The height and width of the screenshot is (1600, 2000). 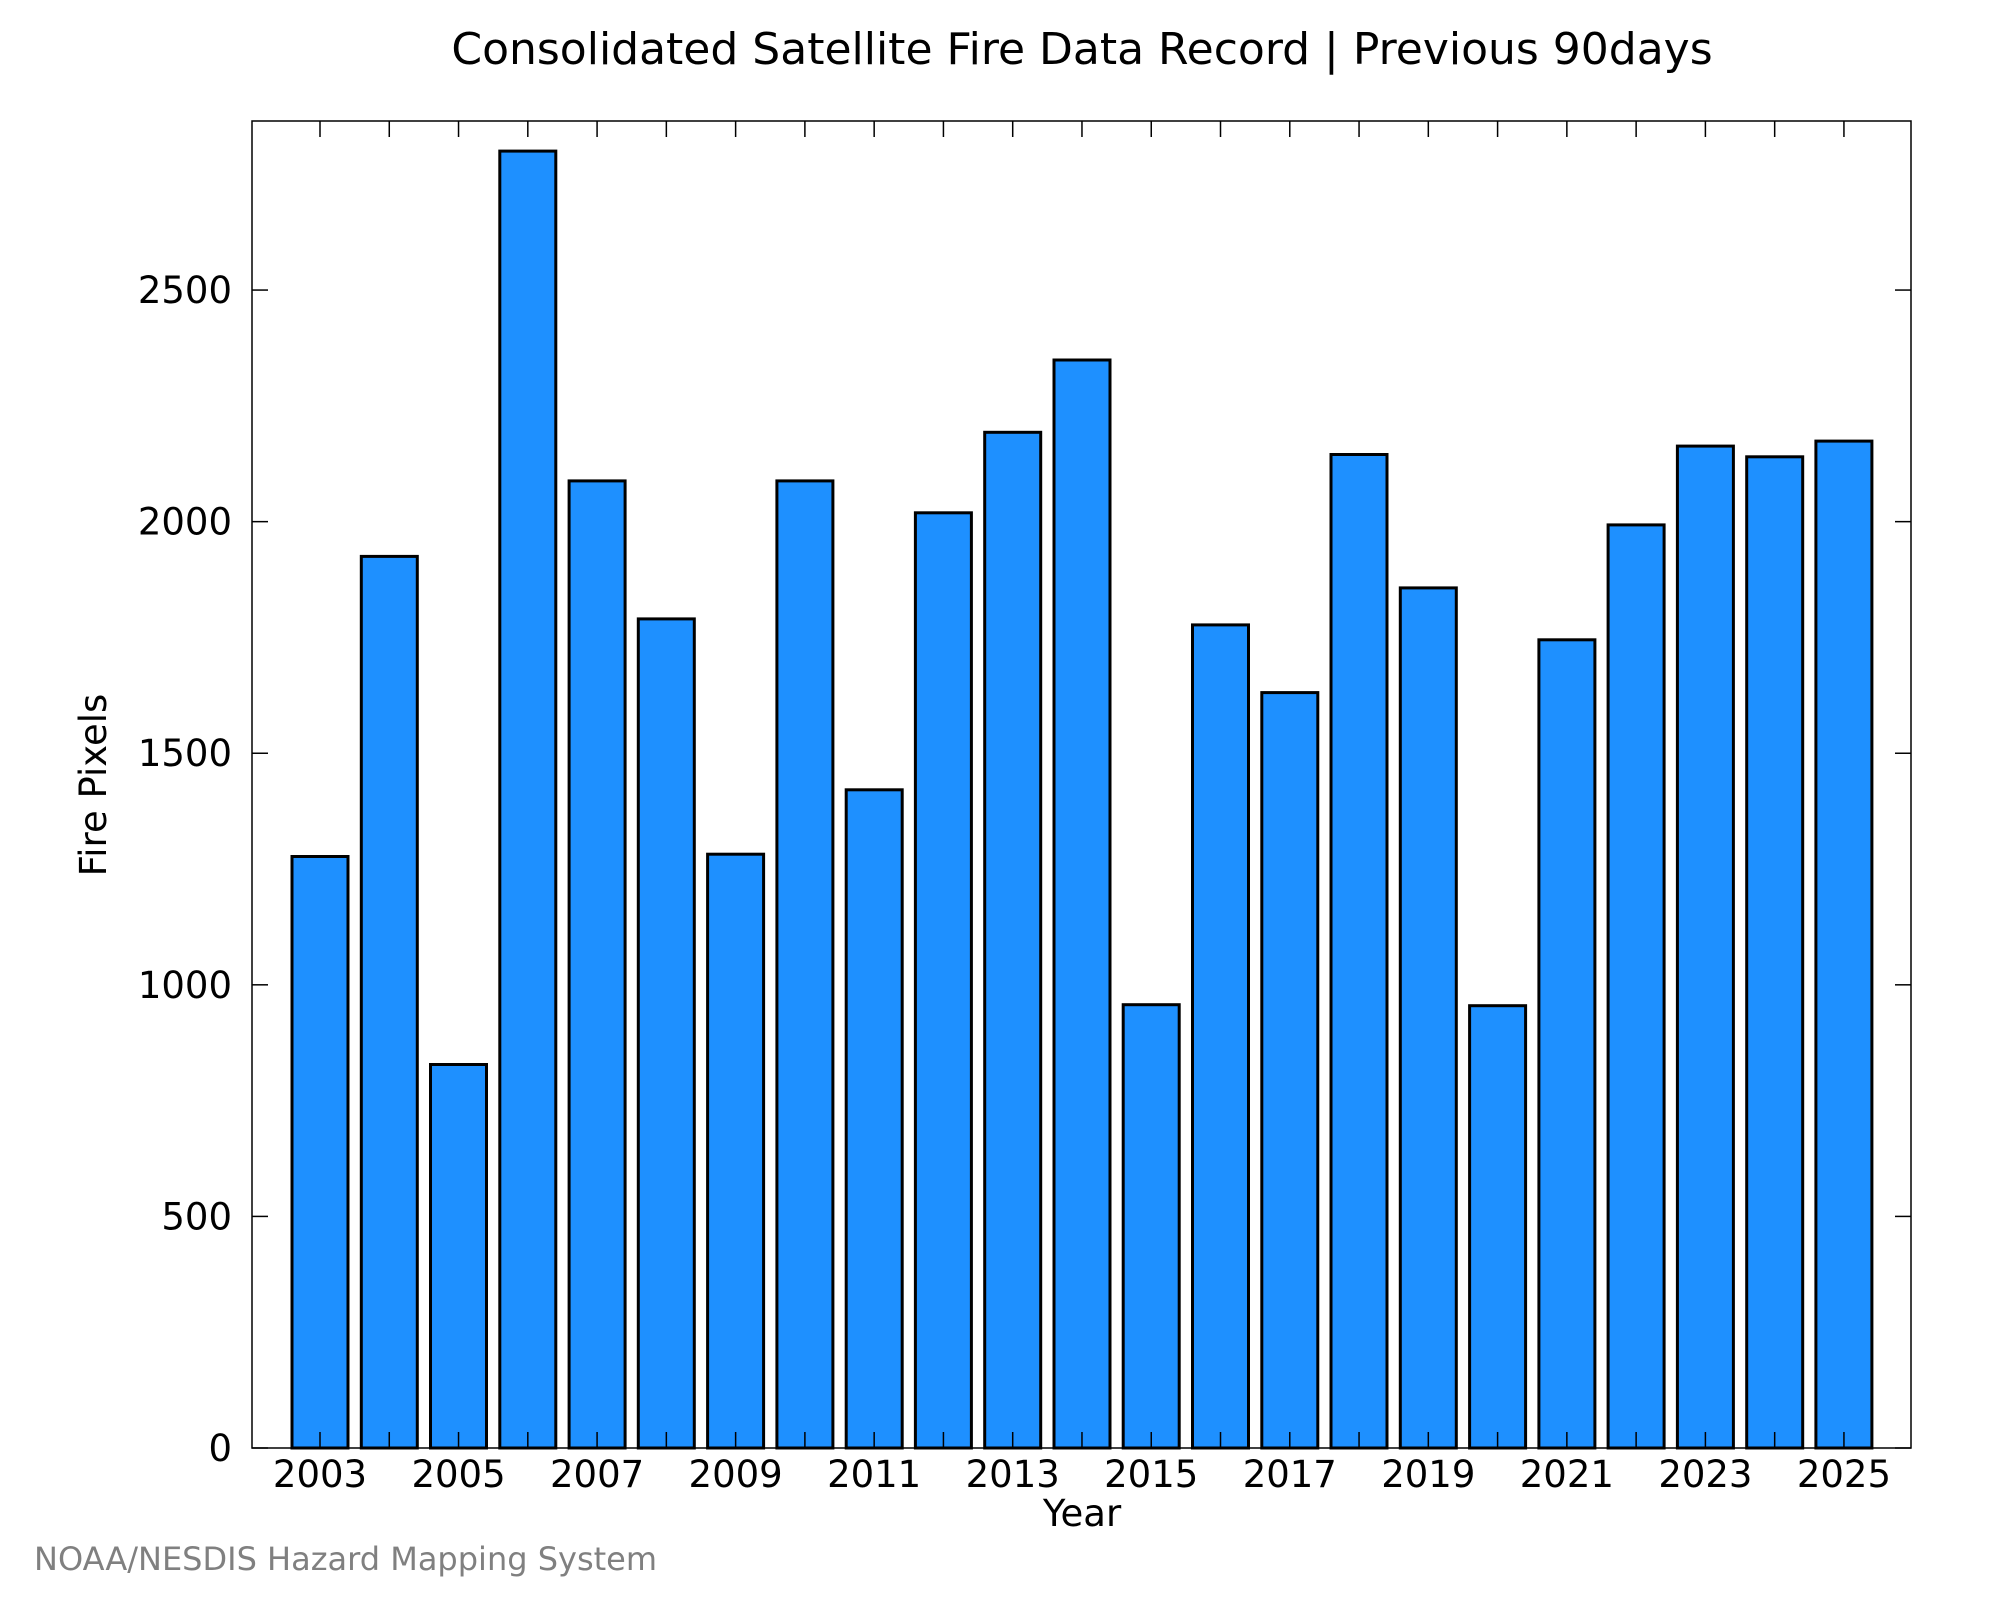 I want to click on x-tick-label: 2009, so click(x=736, y=1474).